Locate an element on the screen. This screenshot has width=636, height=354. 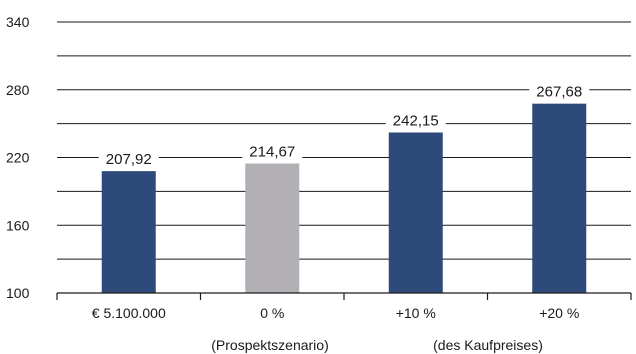
value-label: 207,92 is located at coordinates (129, 159).